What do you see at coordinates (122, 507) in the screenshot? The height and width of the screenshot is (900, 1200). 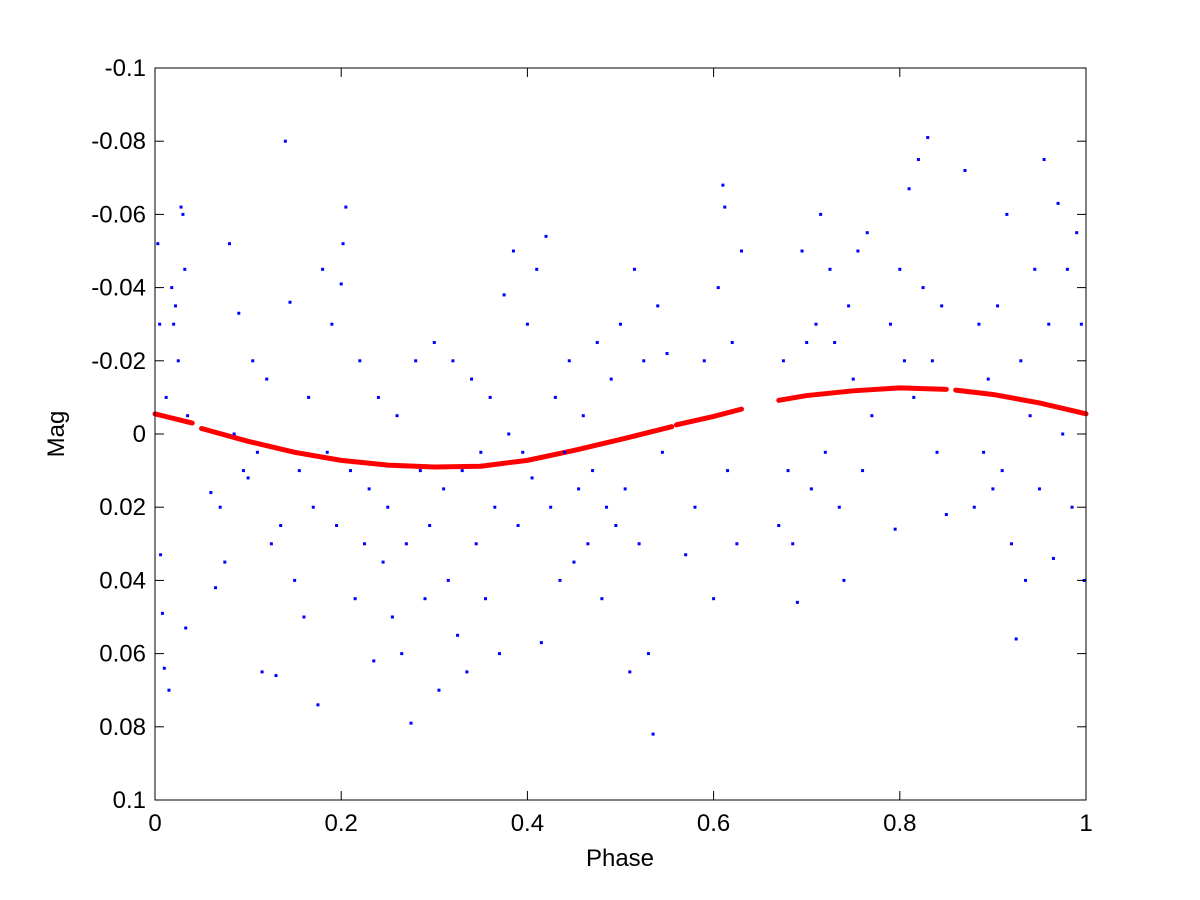 I see `y-tick-label: 0.02` at bounding box center [122, 507].